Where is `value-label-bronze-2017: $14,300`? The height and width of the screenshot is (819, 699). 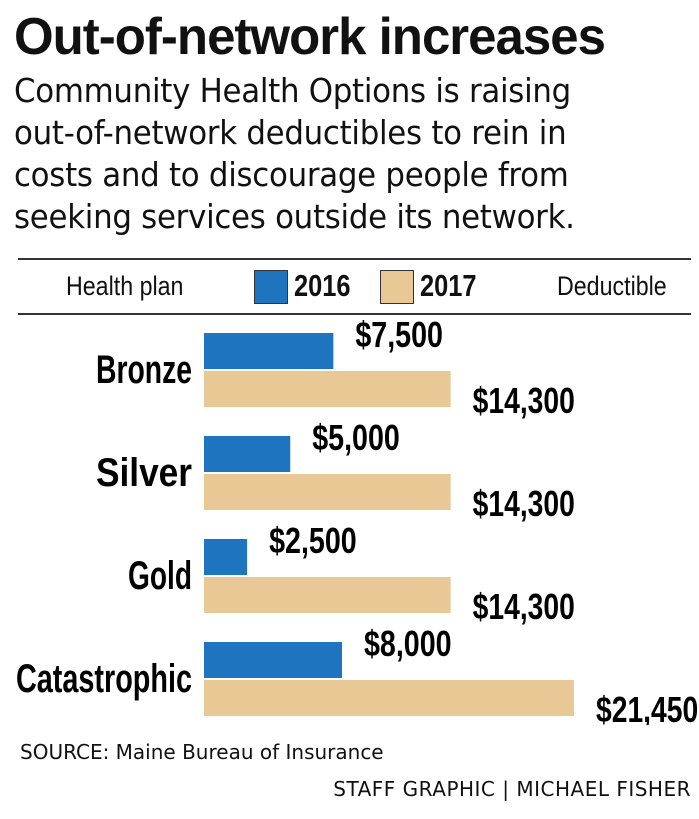 value-label-bronze-2017: $14,300 is located at coordinates (524, 400).